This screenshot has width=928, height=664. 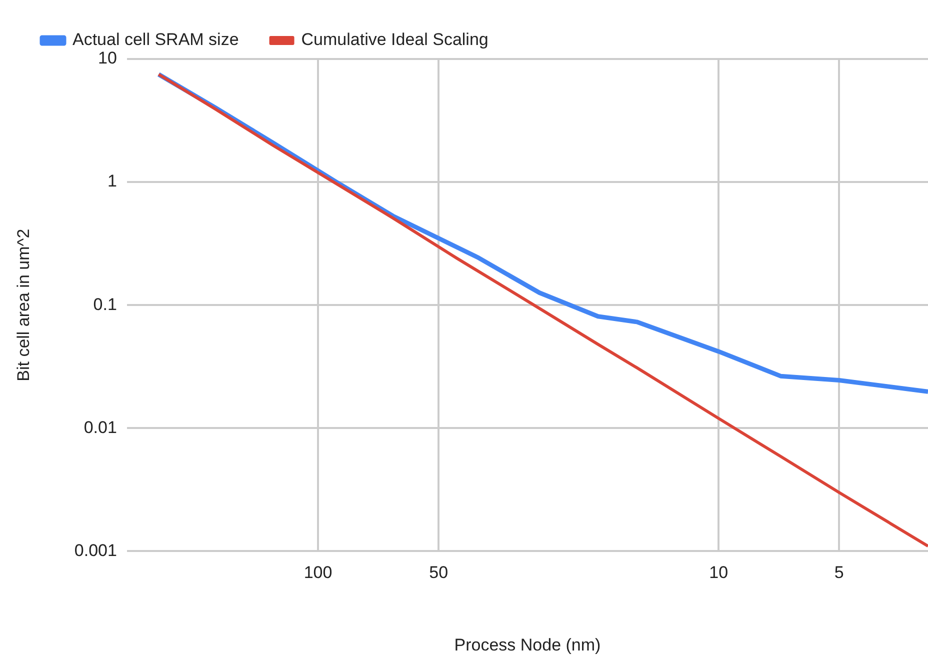 I want to click on legend-label: Actual cell SRAM size, so click(x=155, y=40).